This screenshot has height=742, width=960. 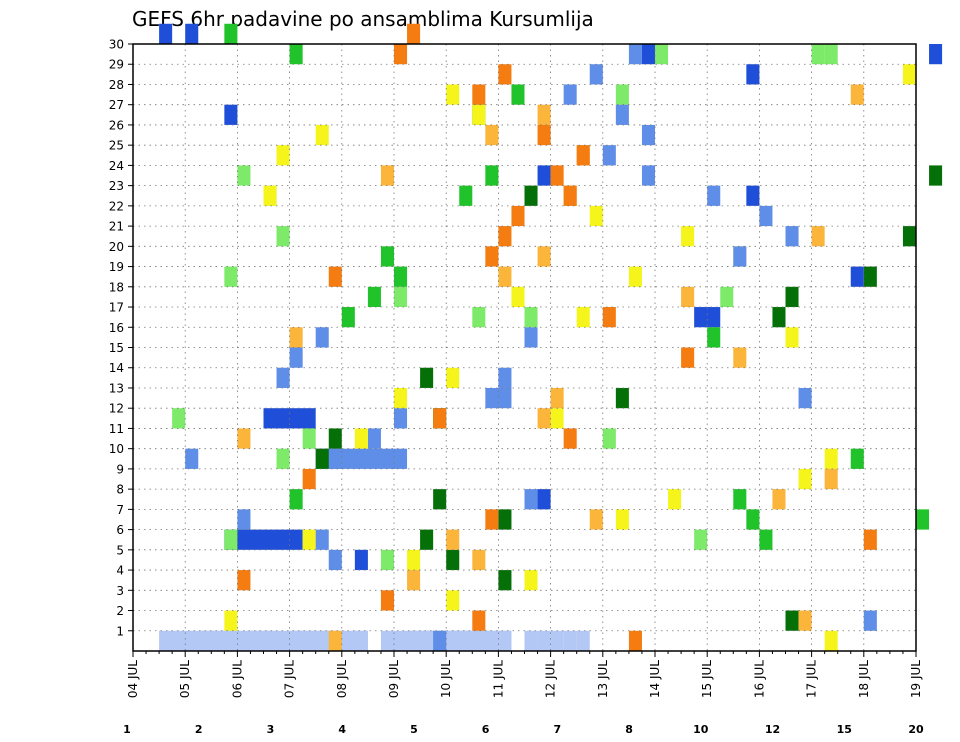 What do you see at coordinates (120, 550) in the screenshot?
I see `y-tick-label: 5` at bounding box center [120, 550].